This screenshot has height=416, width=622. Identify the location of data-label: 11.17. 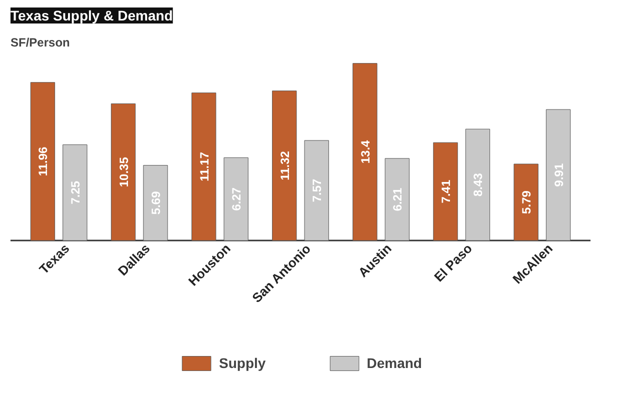
(204, 167).